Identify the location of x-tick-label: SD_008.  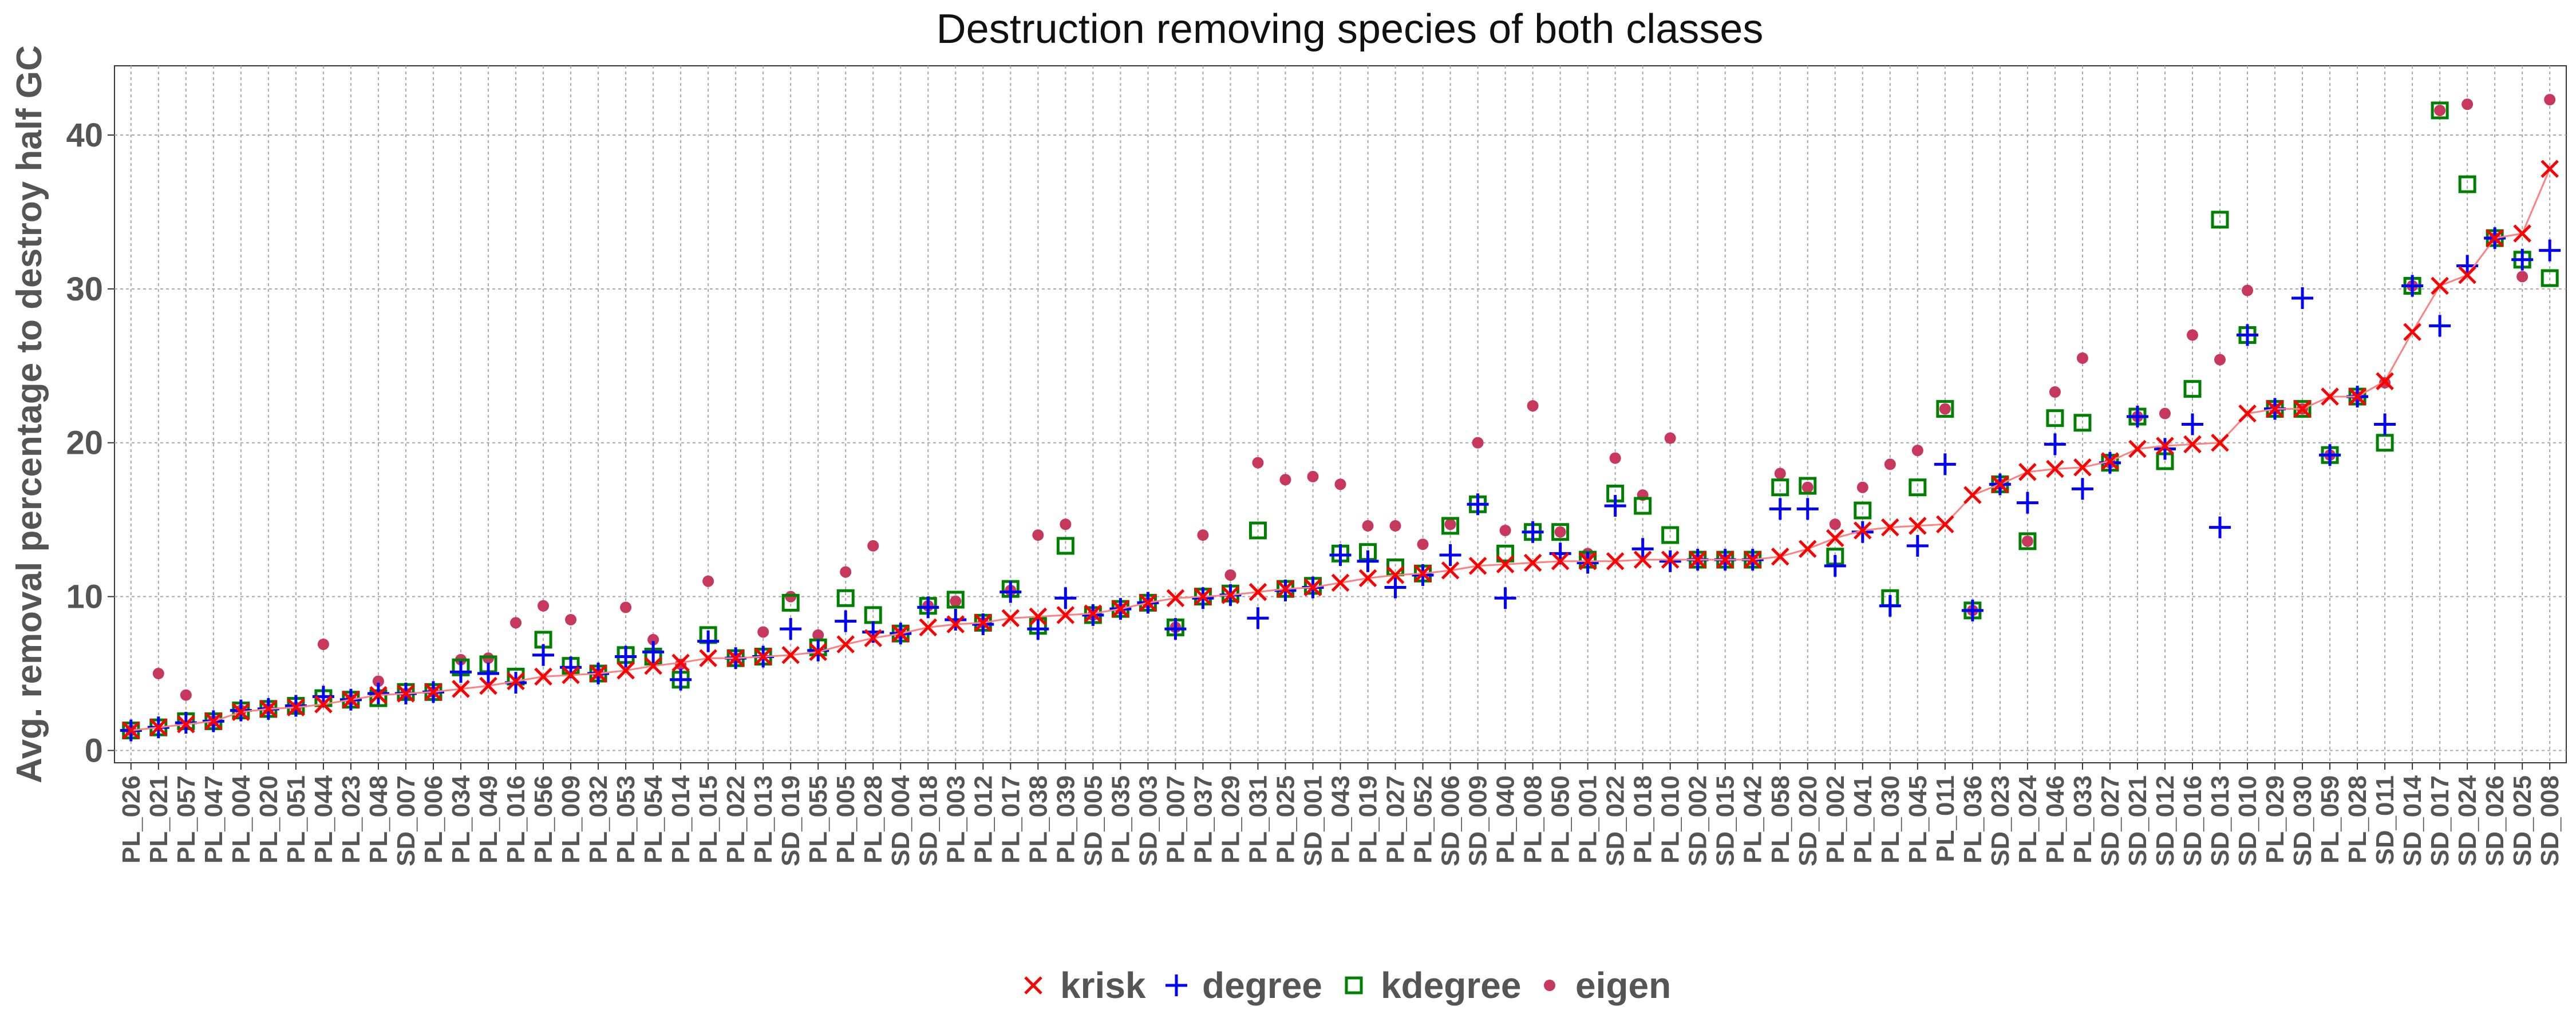
(2550, 820).